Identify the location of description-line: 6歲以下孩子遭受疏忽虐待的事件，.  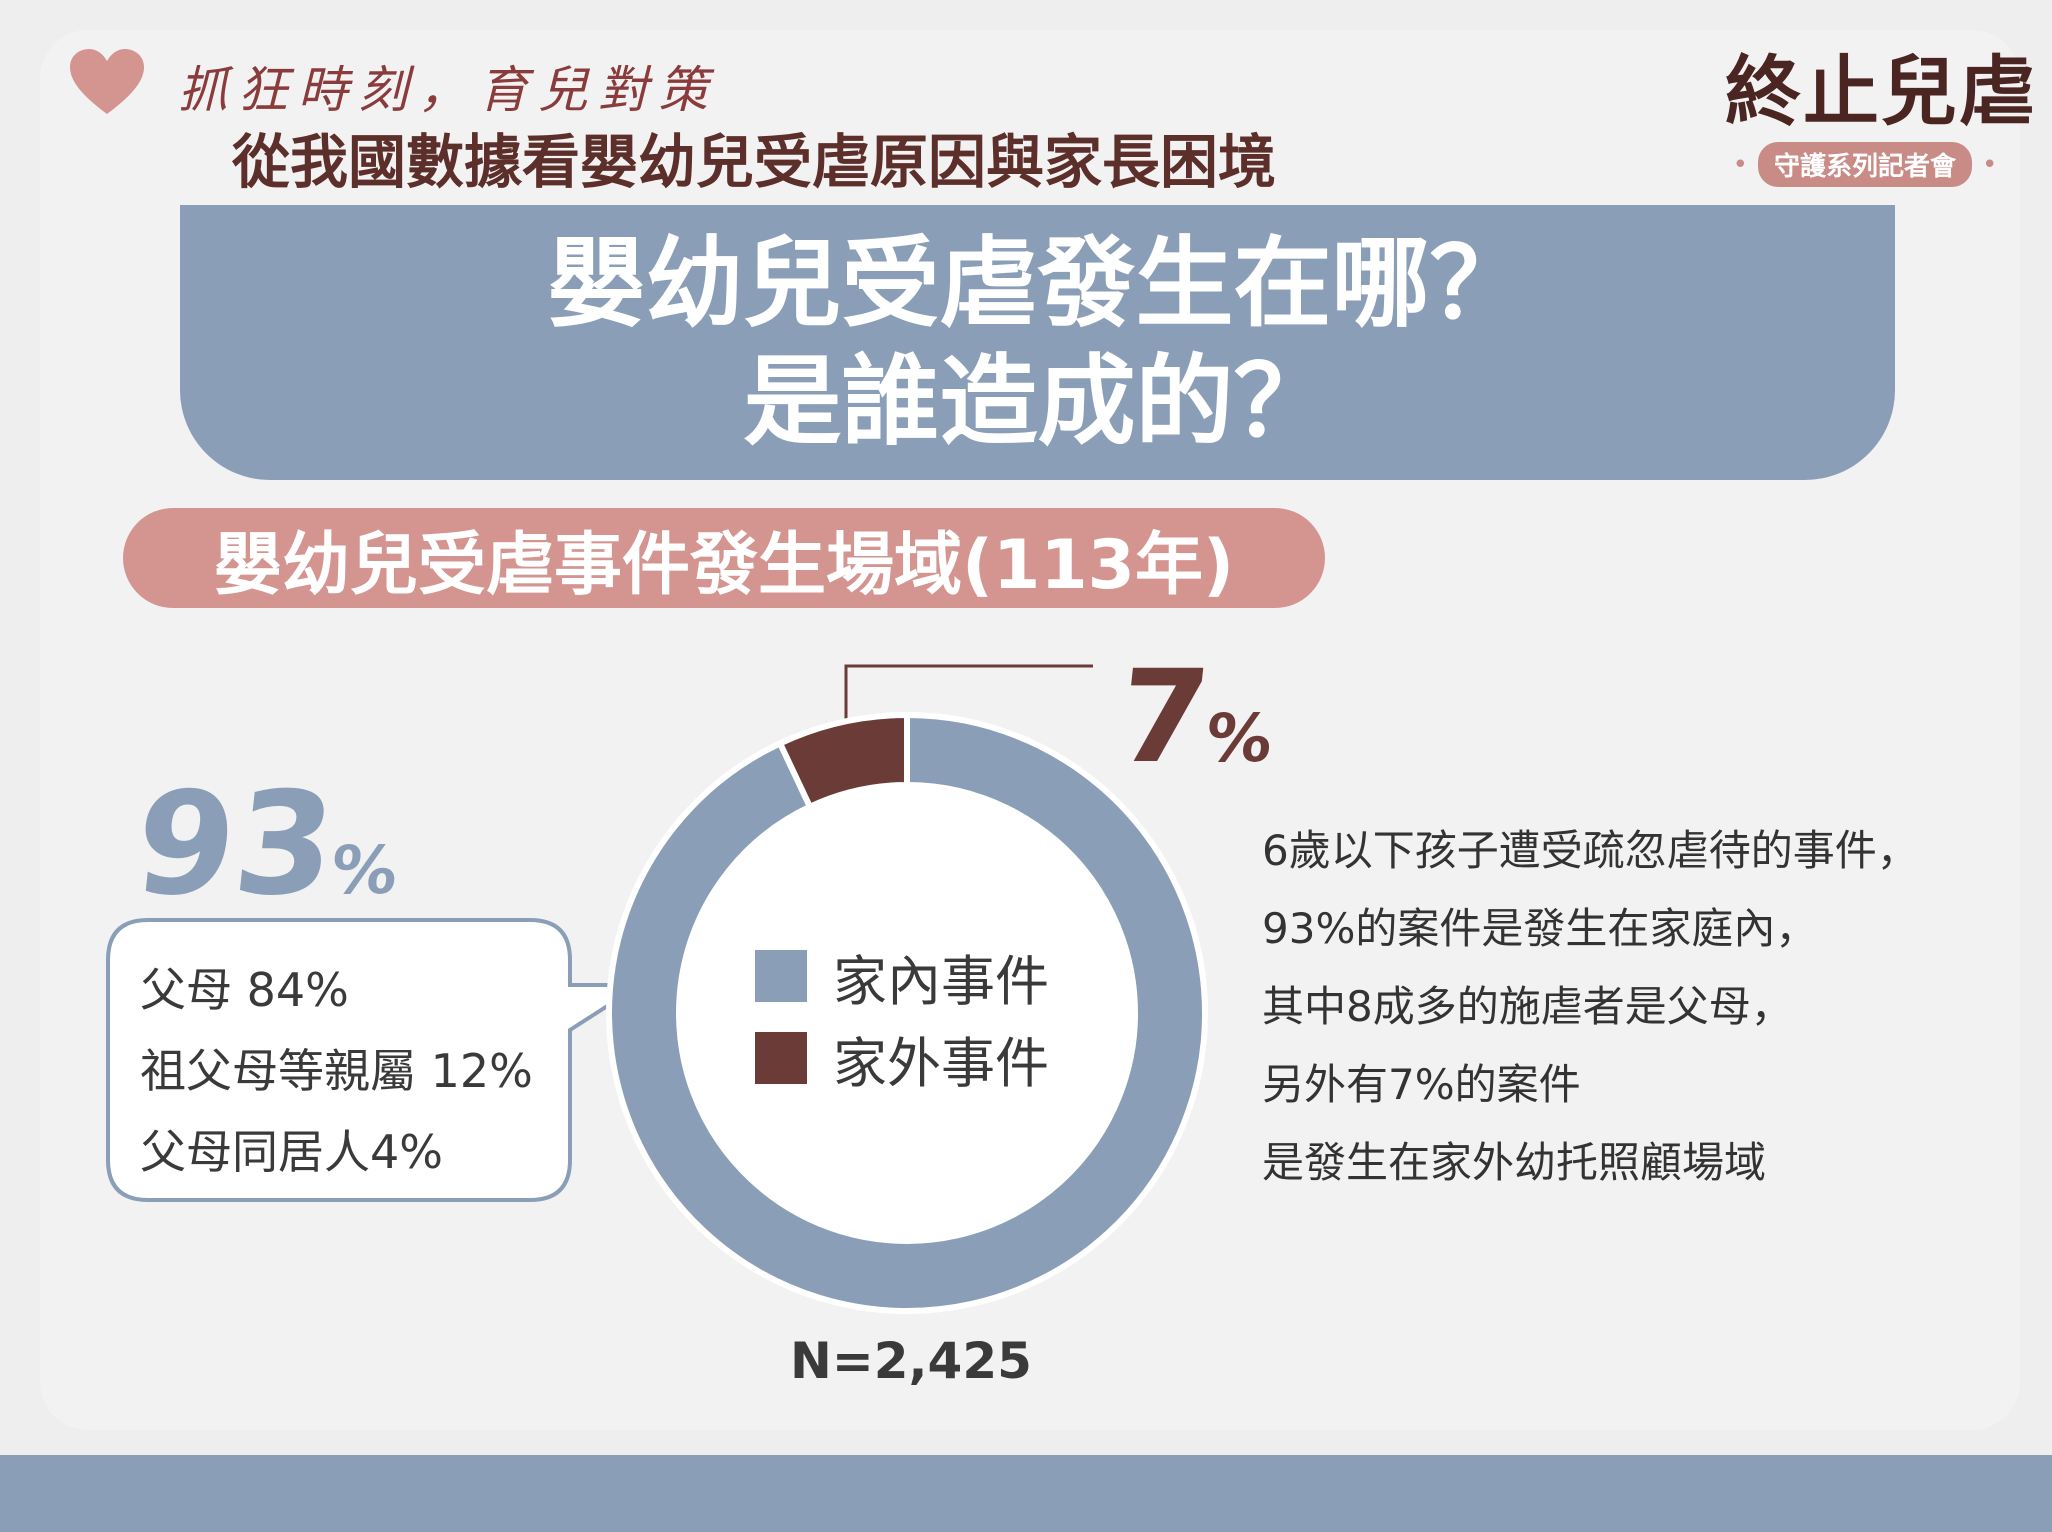
(1590, 850).